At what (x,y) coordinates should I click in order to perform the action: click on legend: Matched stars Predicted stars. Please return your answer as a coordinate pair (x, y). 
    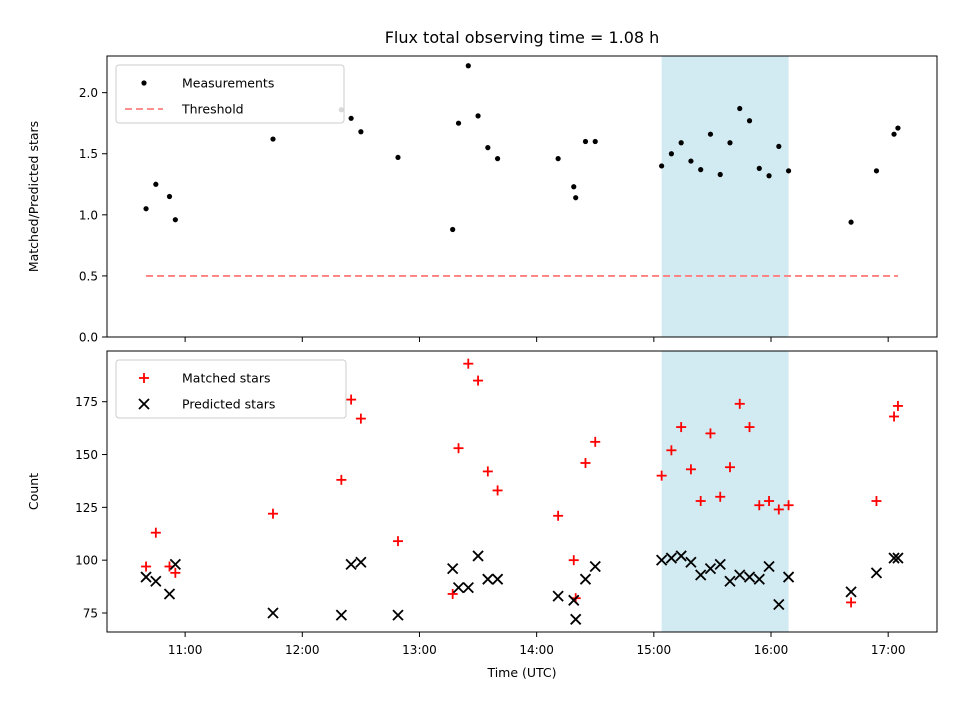
    Looking at the image, I should click on (231, 389).